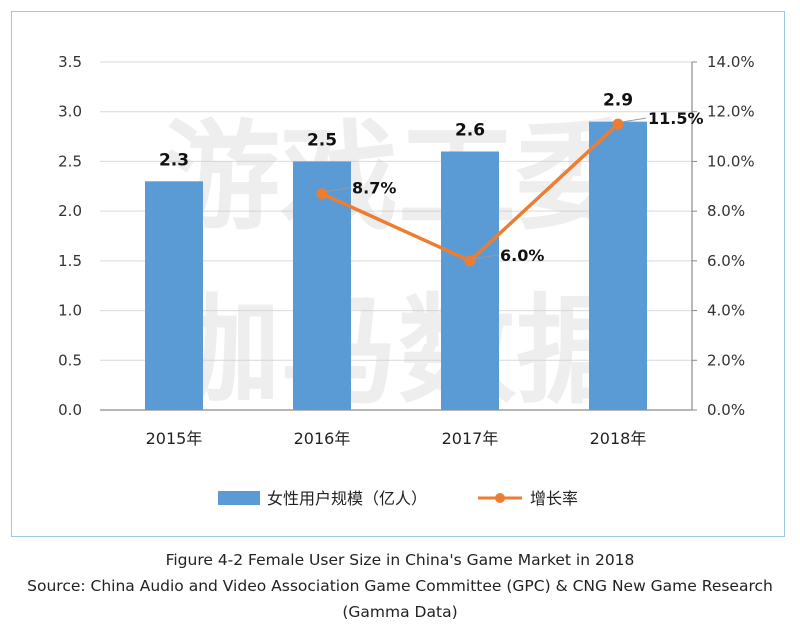 The image size is (800, 638). What do you see at coordinates (500, 498) in the screenshot?
I see `legend-line-marker` at bounding box center [500, 498].